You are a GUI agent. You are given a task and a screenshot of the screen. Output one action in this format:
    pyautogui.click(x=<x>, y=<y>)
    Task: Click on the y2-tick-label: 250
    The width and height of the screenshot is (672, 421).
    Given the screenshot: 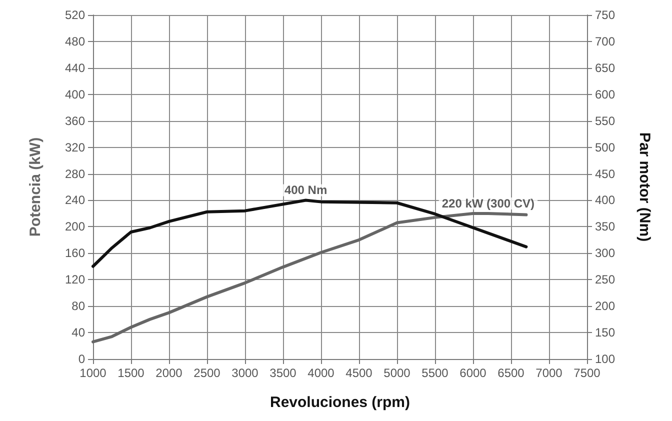 What is the action you would take?
    pyautogui.click(x=605, y=279)
    